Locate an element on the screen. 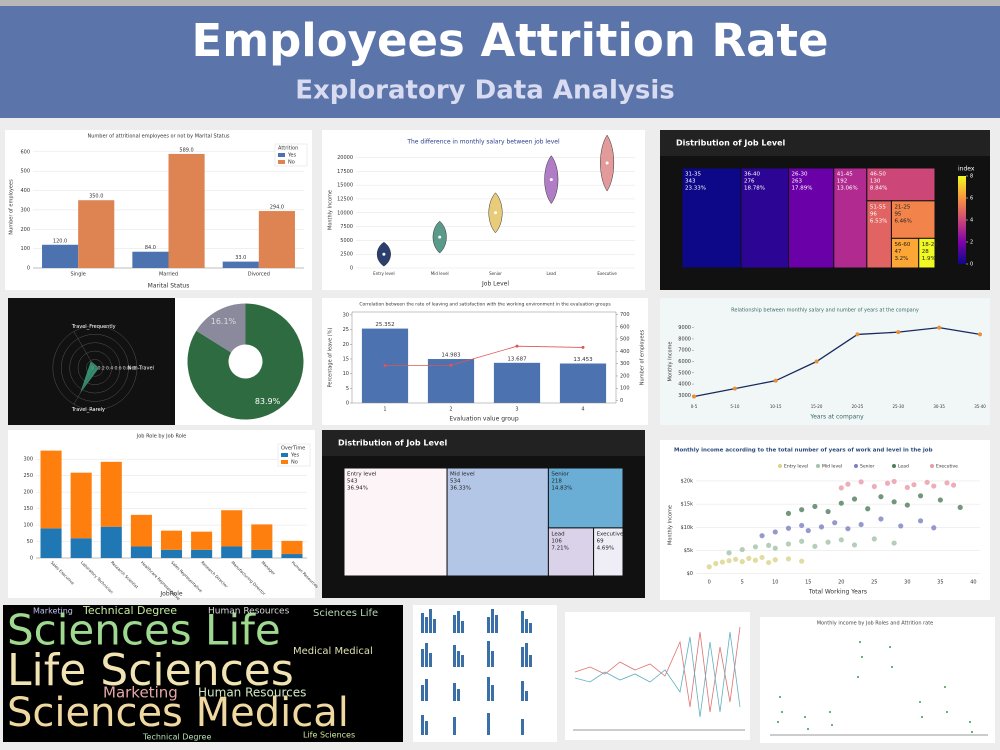 The image size is (1000, 750). cell-percent: 13.06% is located at coordinates (847, 189).